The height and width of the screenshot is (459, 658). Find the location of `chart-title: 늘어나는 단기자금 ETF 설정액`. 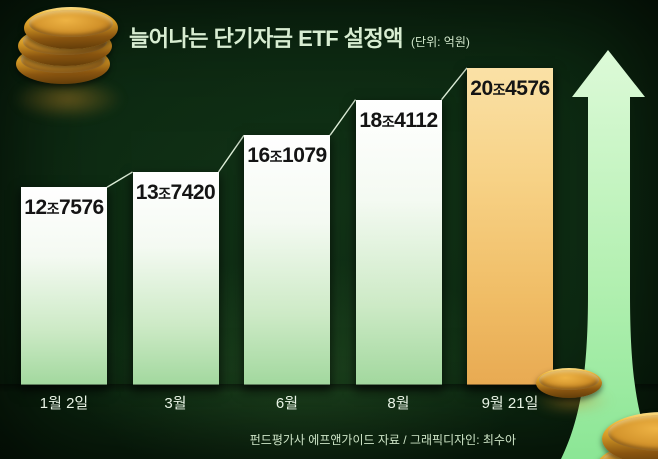

chart-title: 늘어나는 단기자금 ETF 설정액 is located at coordinates (266, 38).